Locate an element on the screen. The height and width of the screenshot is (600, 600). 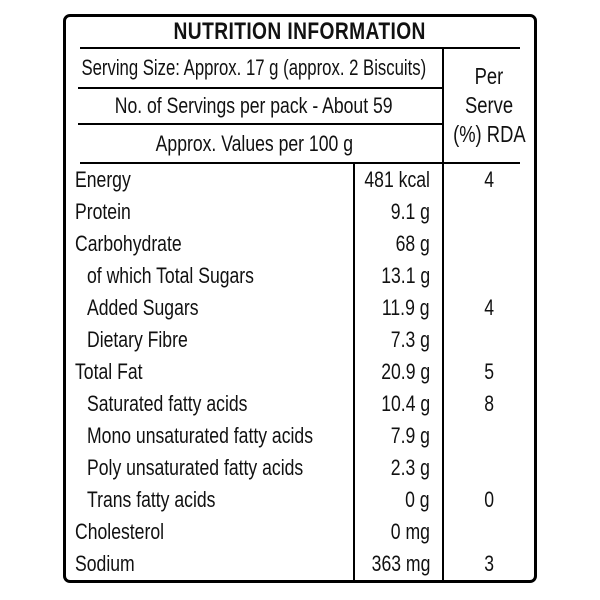
nutrient-rda-cell: 3 is located at coordinates (488, 564).